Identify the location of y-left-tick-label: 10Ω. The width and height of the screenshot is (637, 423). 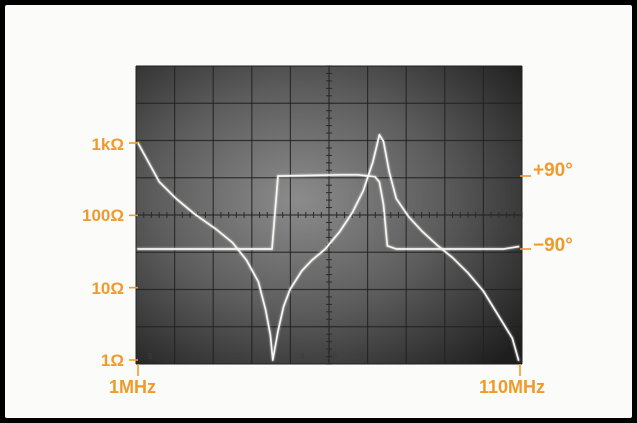
(107, 288).